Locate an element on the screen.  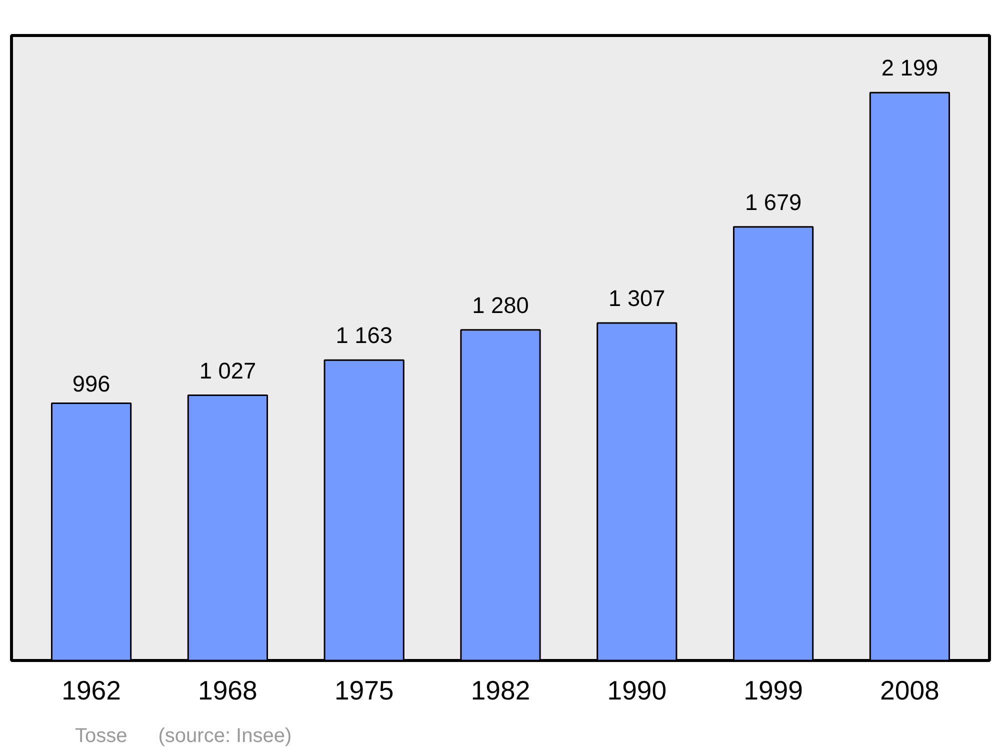
data-label: 1 307 is located at coordinates (637, 297).